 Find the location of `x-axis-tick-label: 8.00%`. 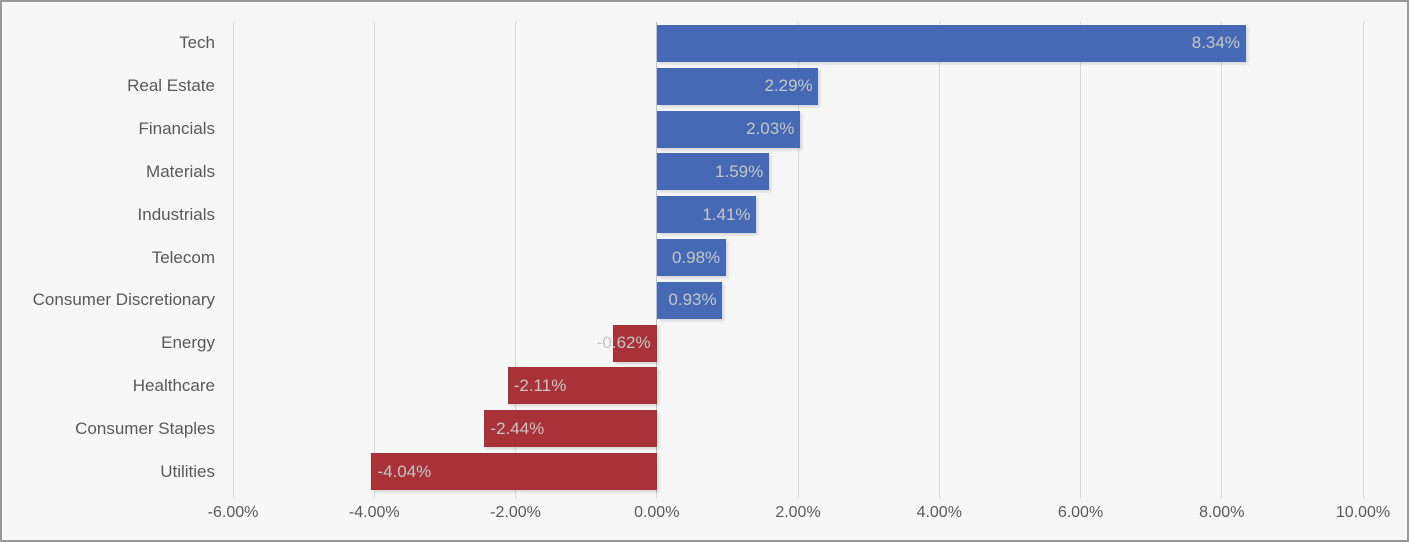

x-axis-tick-label: 8.00% is located at coordinates (1222, 512).